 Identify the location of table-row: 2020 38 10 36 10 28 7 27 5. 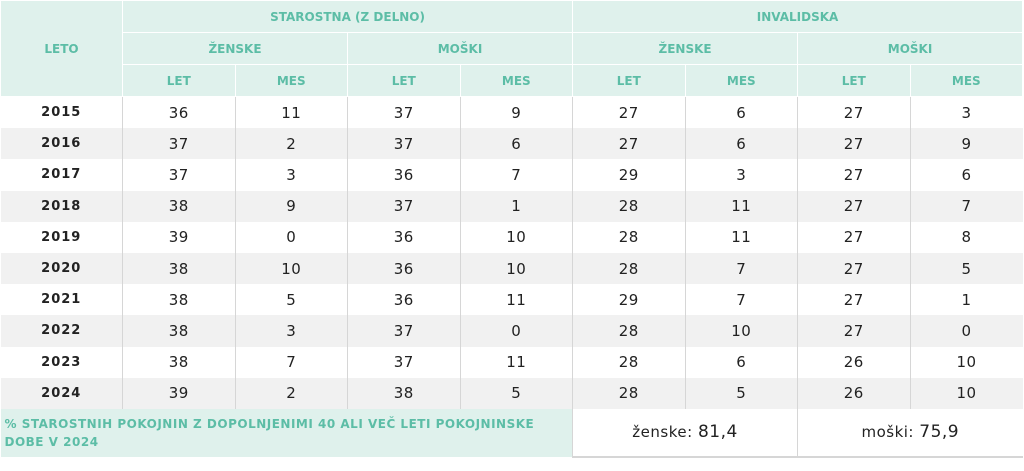
(511, 268).